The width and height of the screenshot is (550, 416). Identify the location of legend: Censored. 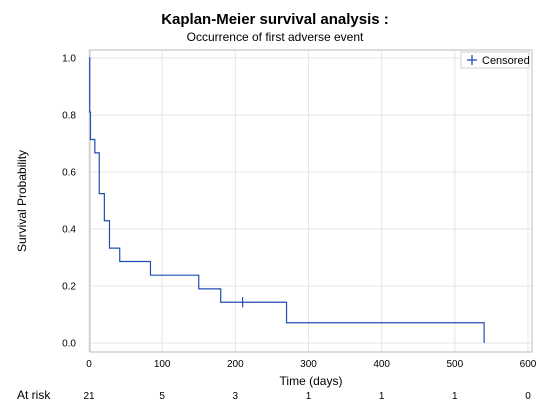
(495, 60).